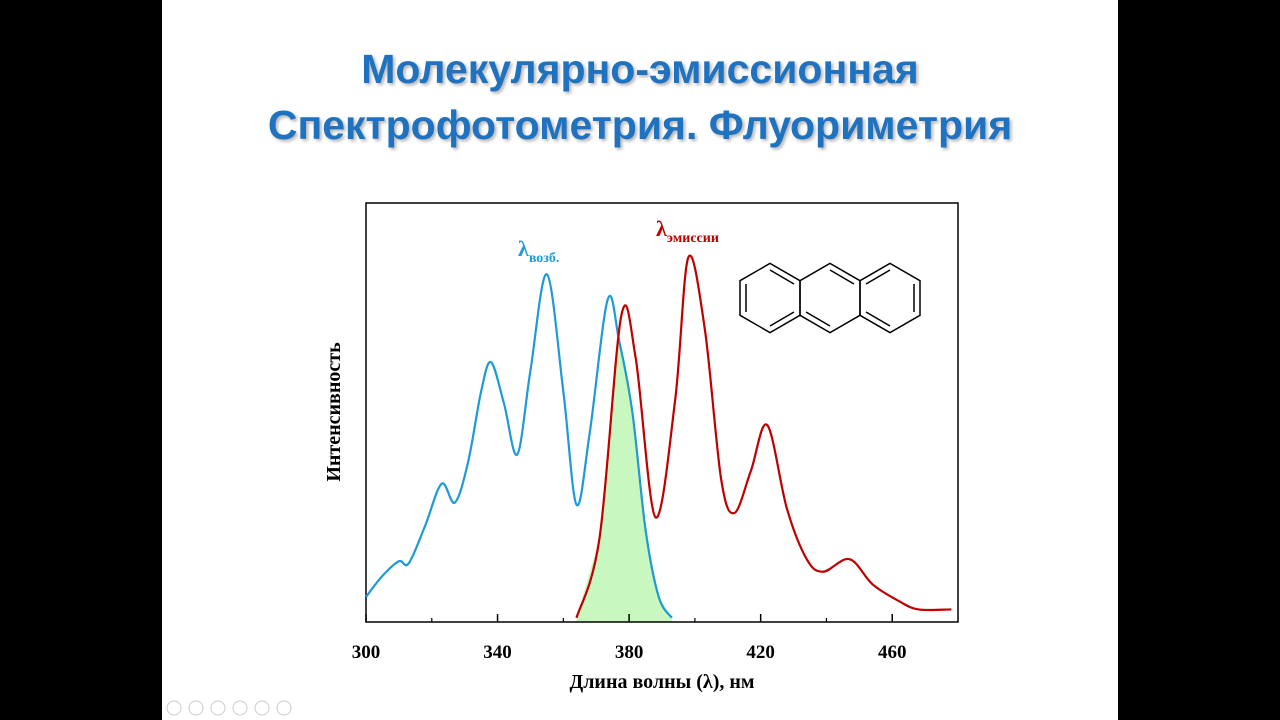  I want to click on x-tick-label: 340, so click(497, 652).